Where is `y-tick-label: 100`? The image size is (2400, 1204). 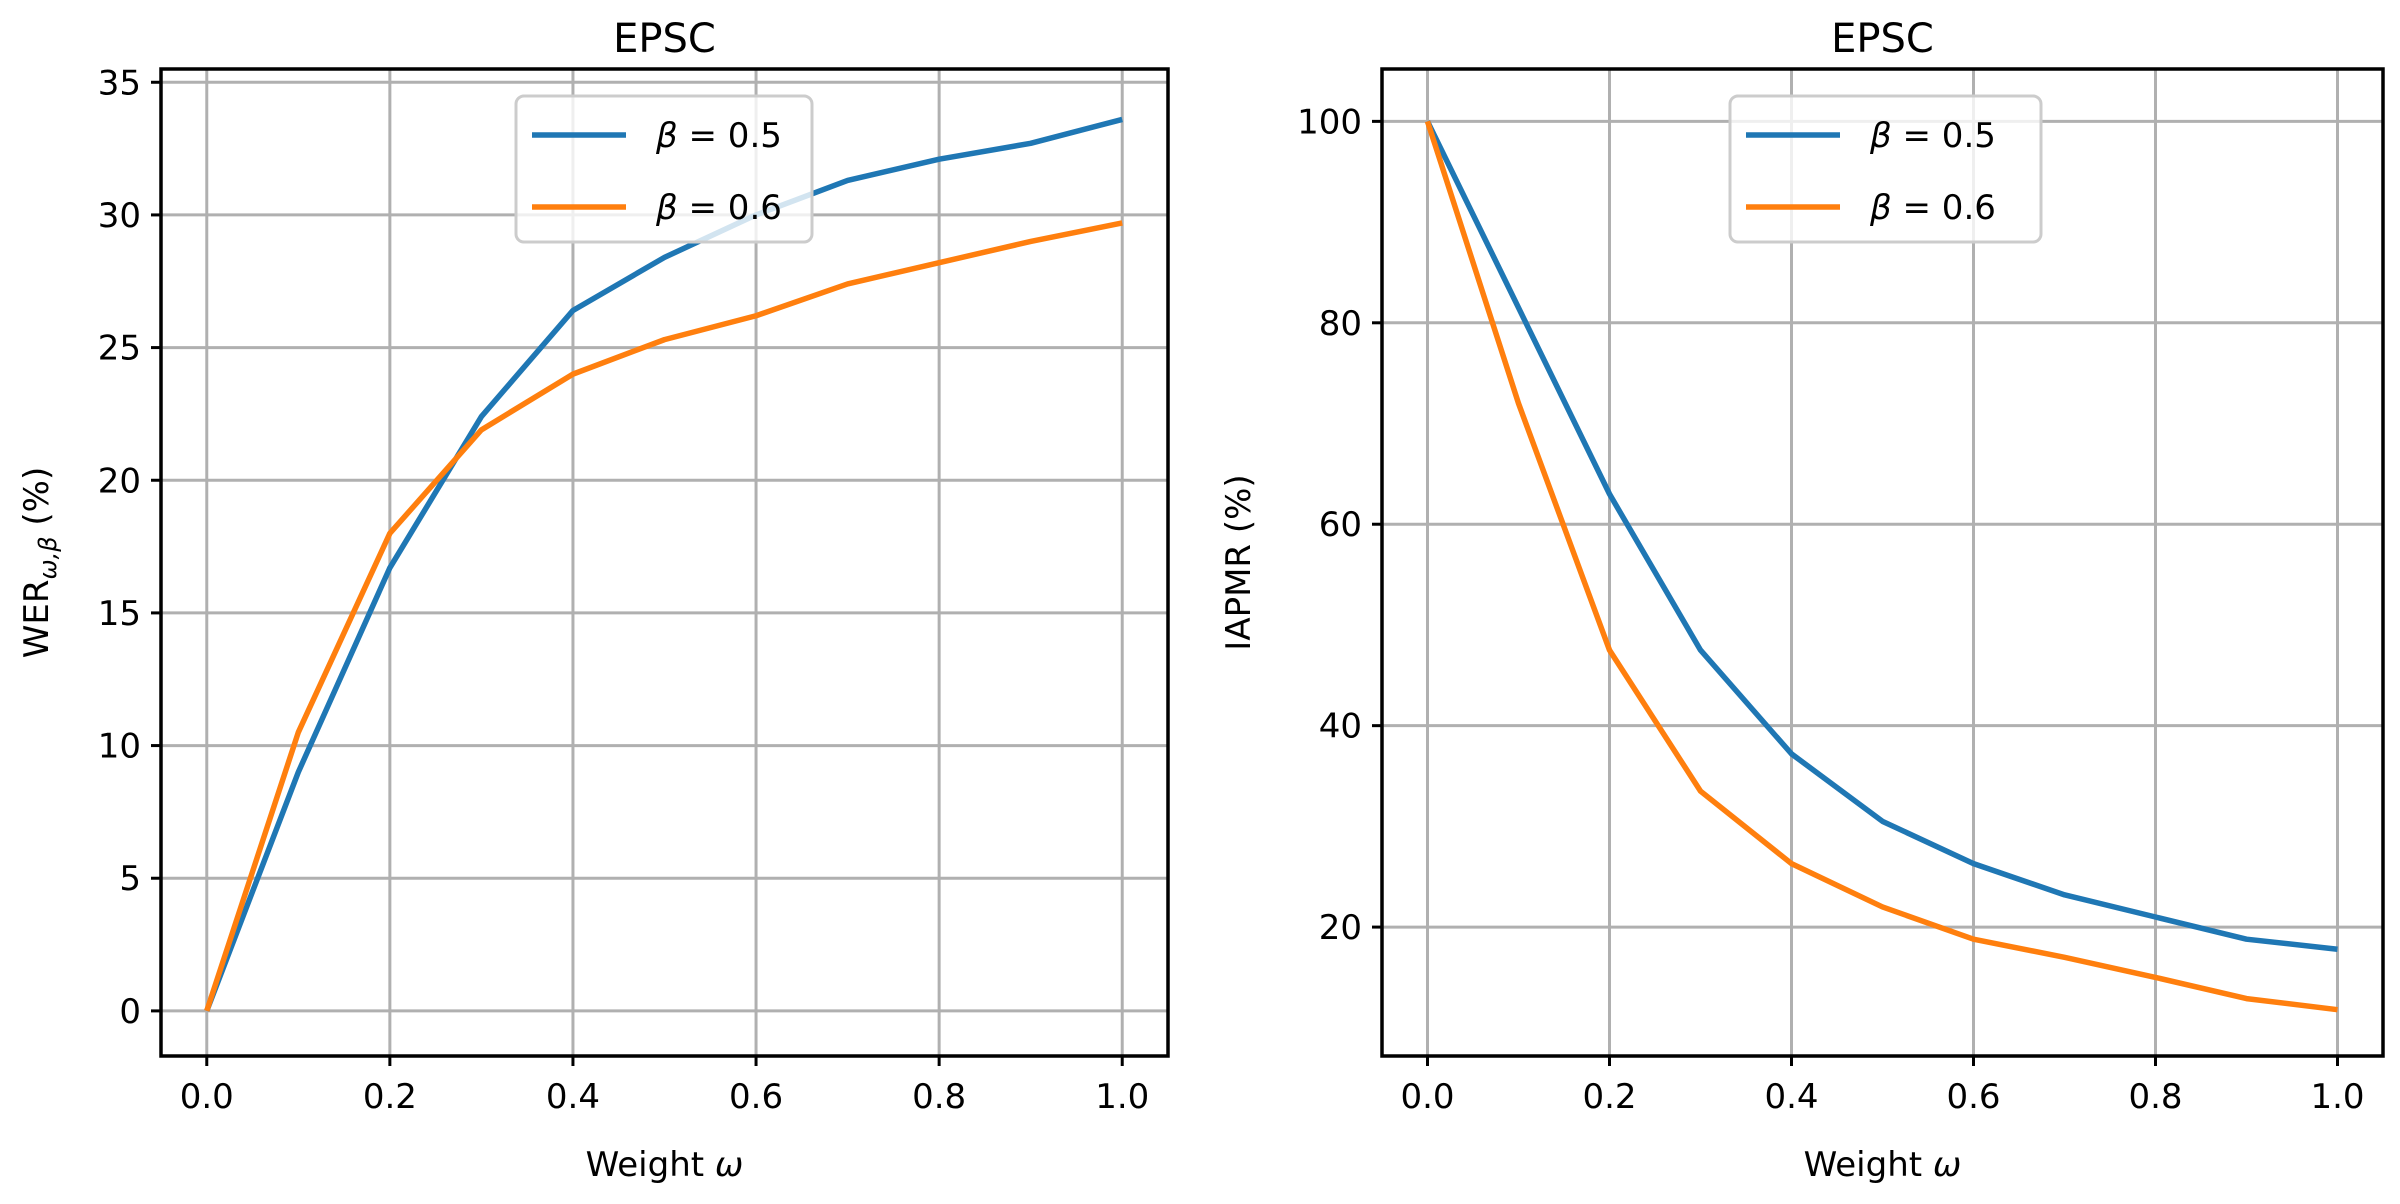 y-tick-label: 100 is located at coordinates (1329, 122).